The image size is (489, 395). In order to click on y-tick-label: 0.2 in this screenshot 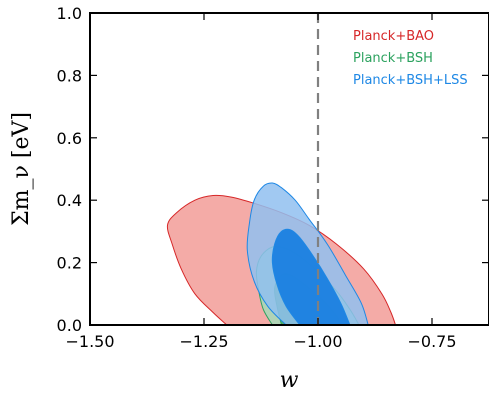, I will do `click(69, 263)`.